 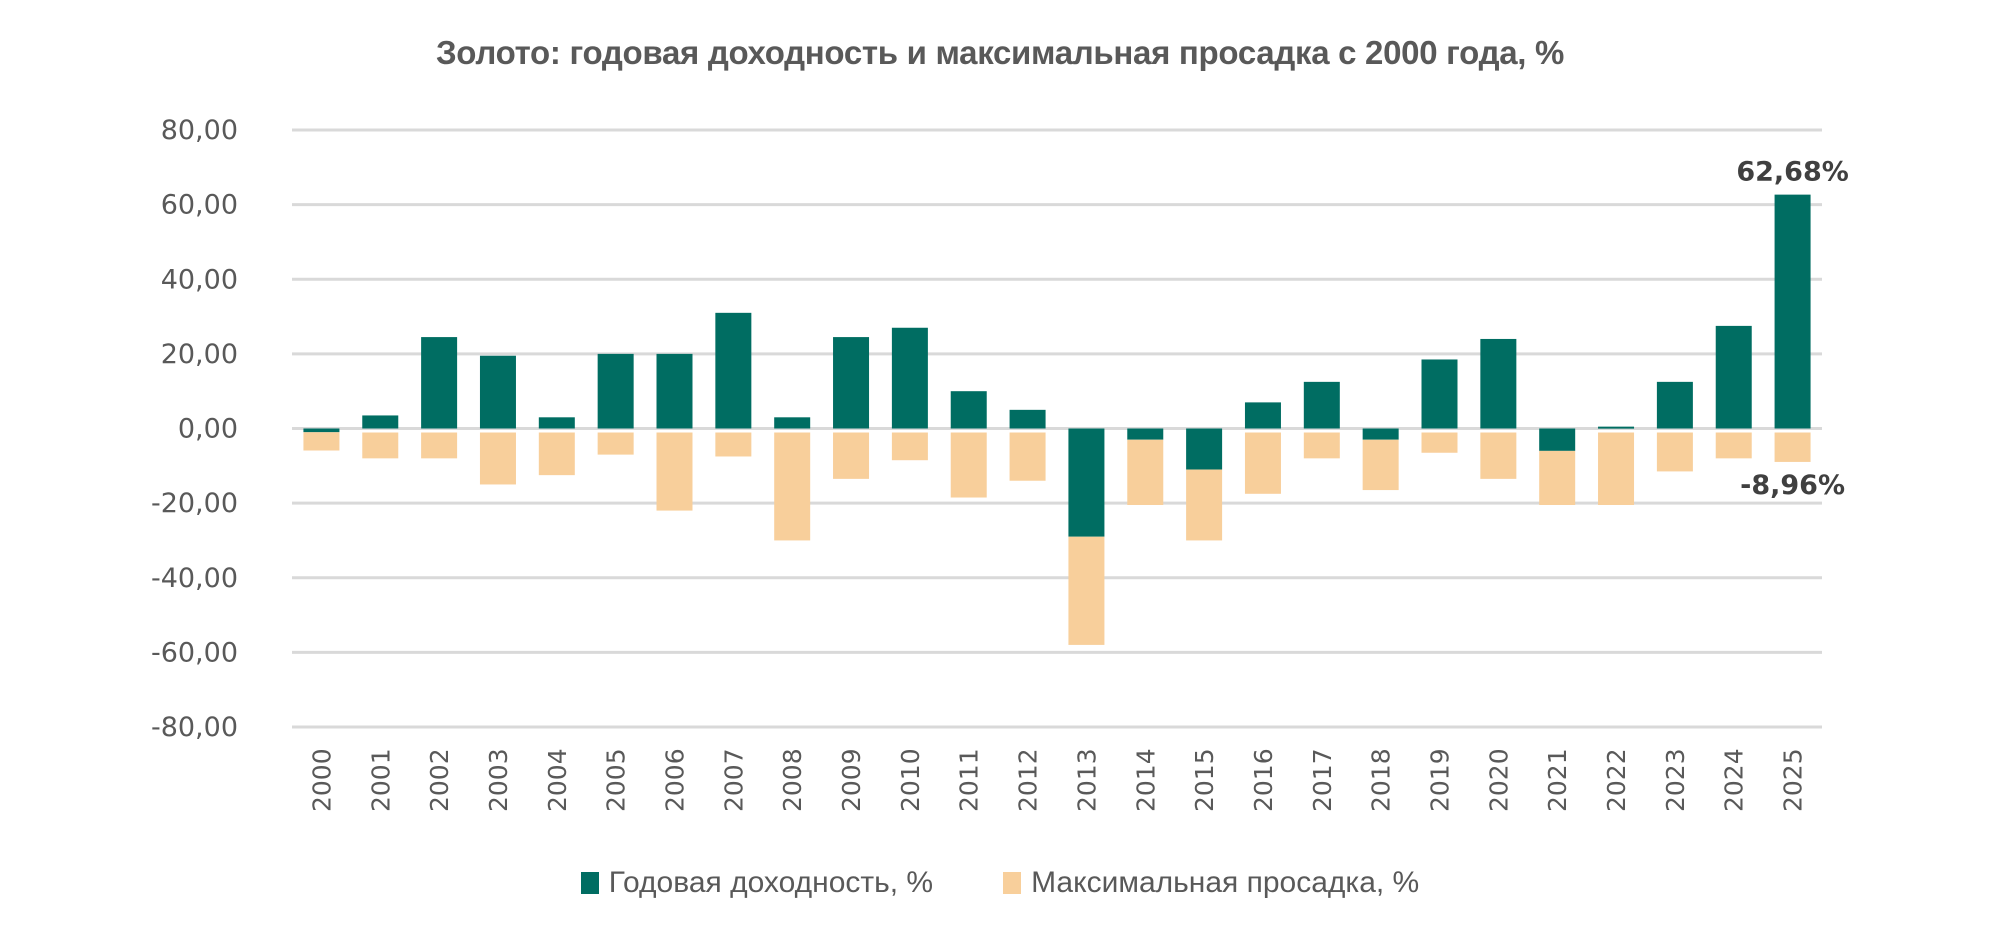 What do you see at coordinates (1145, 434) in the screenshot?
I see `bar-annual-return-2014` at bounding box center [1145, 434].